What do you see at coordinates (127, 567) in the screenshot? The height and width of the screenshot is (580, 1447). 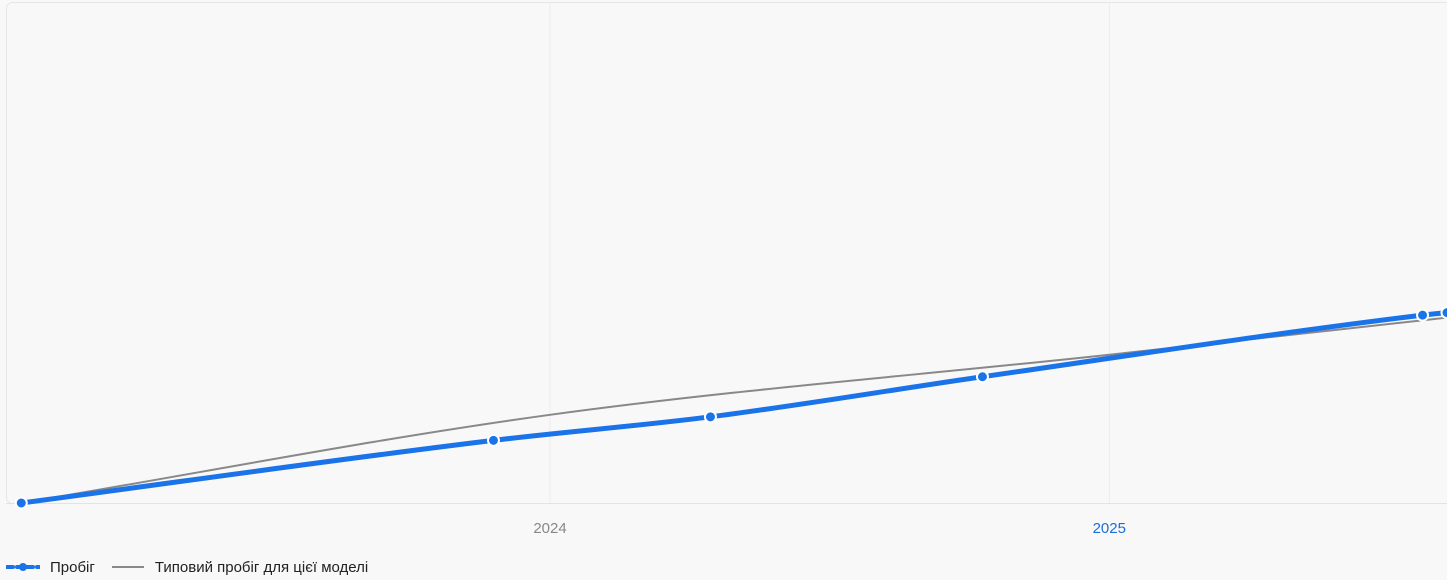 I see `legend-swatch-typical-icon` at bounding box center [127, 567].